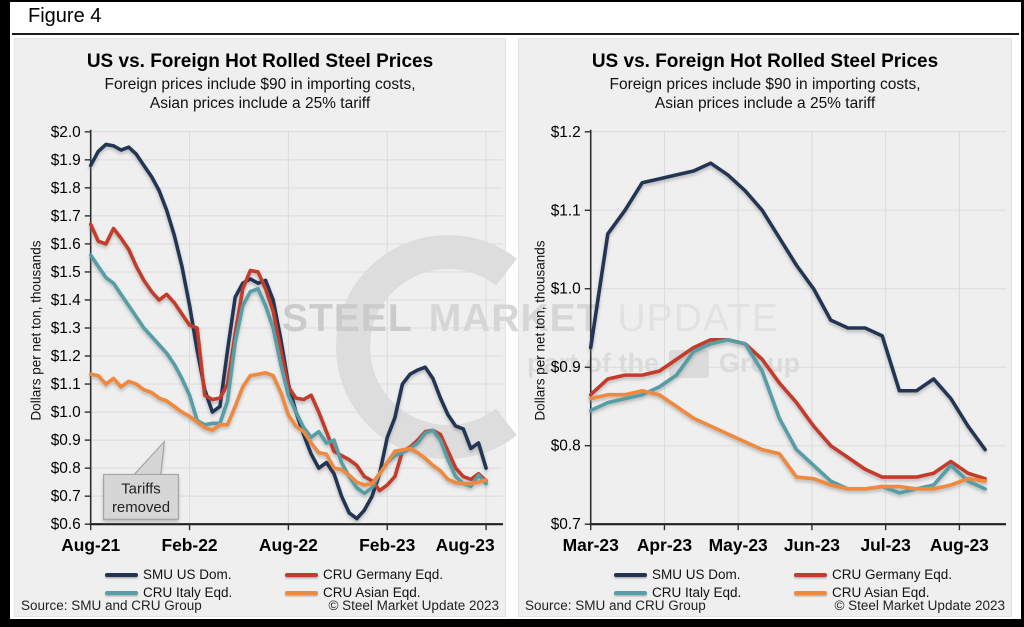 The width and height of the screenshot is (1024, 627). What do you see at coordinates (66, 300) in the screenshot?
I see `y-tick-label: $1.4` at bounding box center [66, 300].